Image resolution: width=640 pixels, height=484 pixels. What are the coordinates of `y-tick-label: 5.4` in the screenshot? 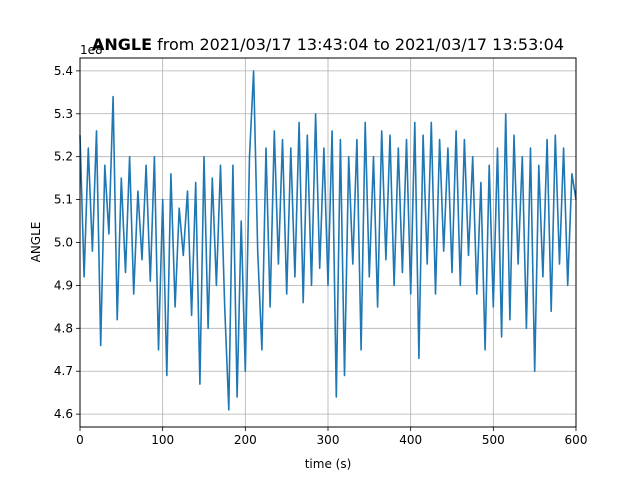 It's located at (63, 71).